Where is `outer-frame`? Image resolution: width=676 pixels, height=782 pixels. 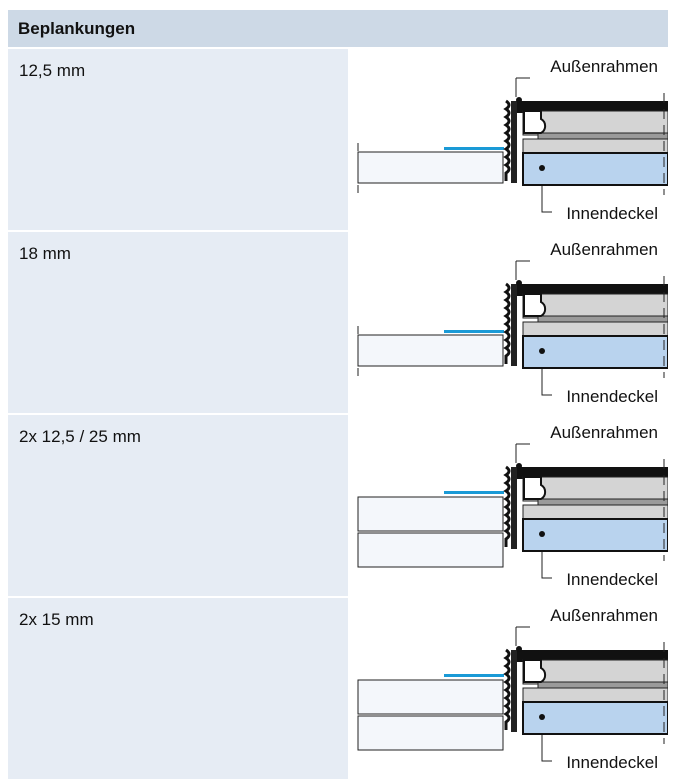 outer-frame is located at coordinates (595, 123).